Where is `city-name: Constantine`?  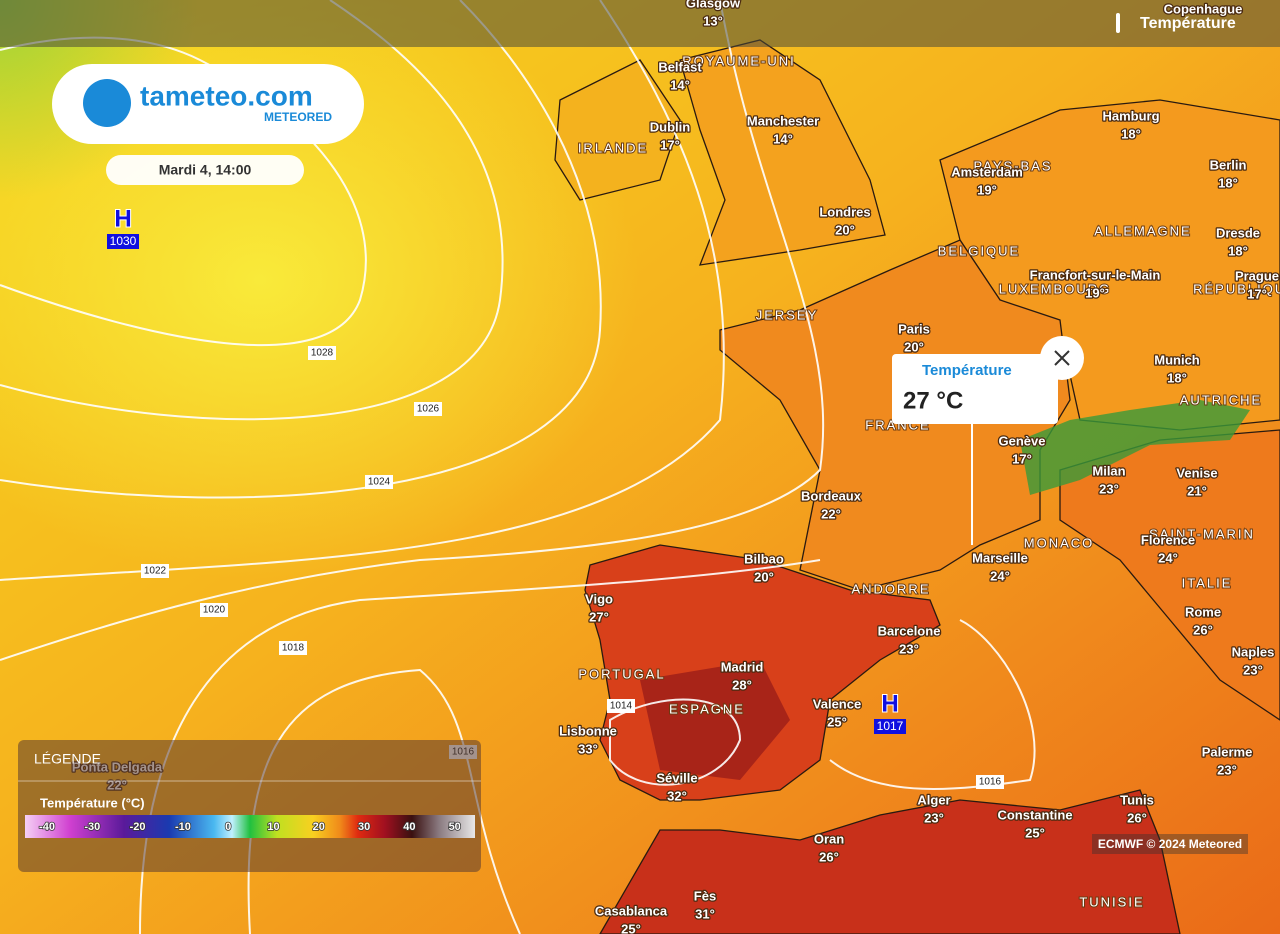
city-name: Constantine is located at coordinates (1035, 815).